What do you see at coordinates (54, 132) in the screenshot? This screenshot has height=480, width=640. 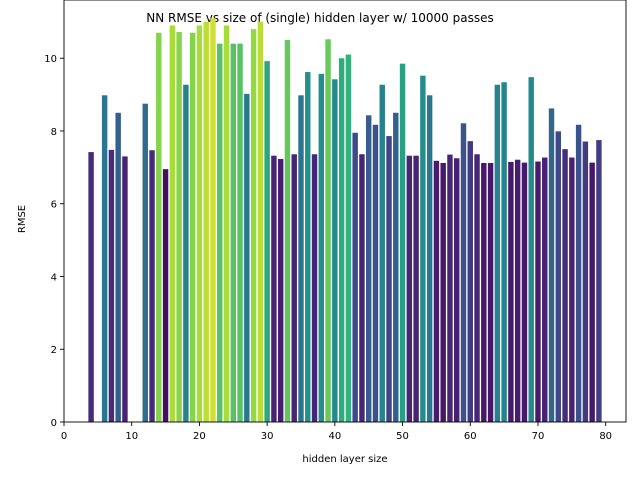 I see `y-tick-label: 8` at bounding box center [54, 132].